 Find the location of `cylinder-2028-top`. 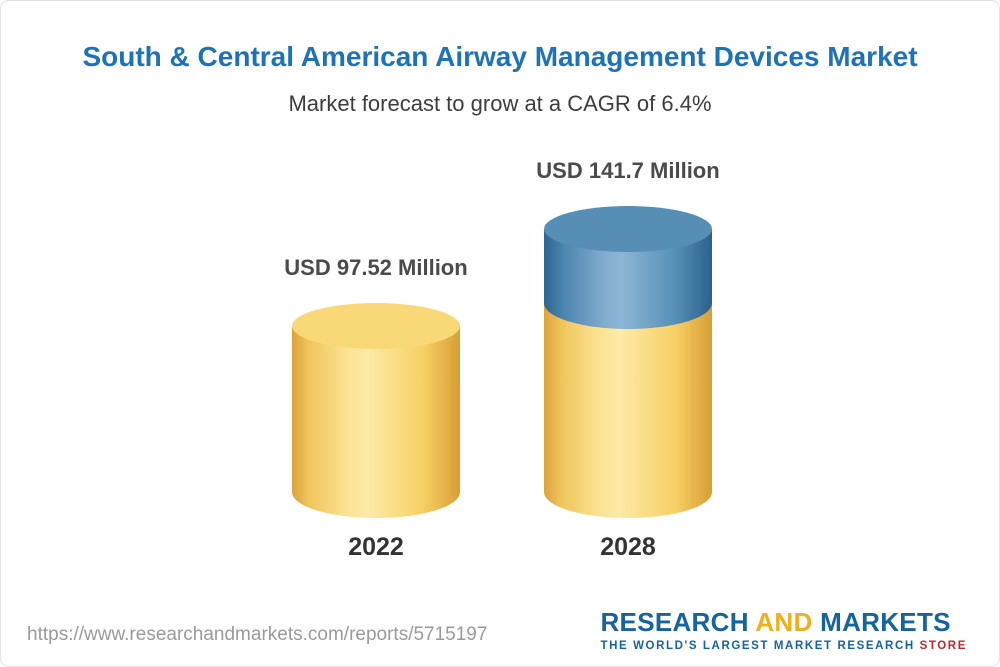

cylinder-2028-top is located at coordinates (628, 229).